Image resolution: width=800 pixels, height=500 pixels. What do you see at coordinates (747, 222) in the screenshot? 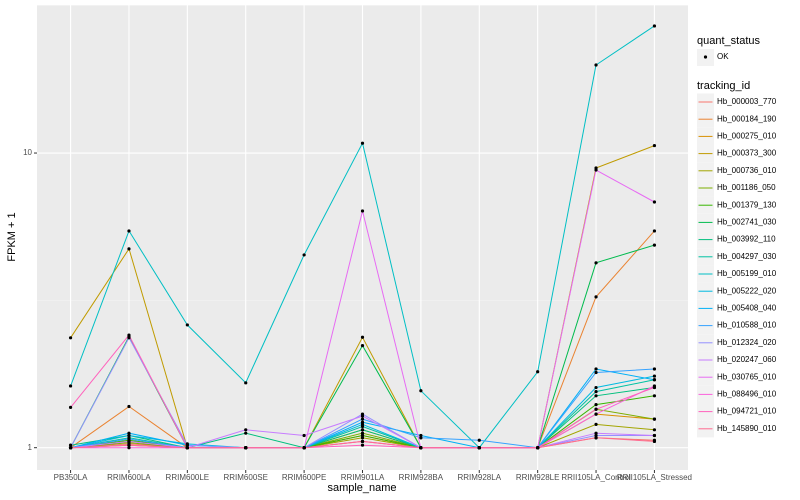
I see `legend-label: Hb_002741_030` at bounding box center [747, 222].